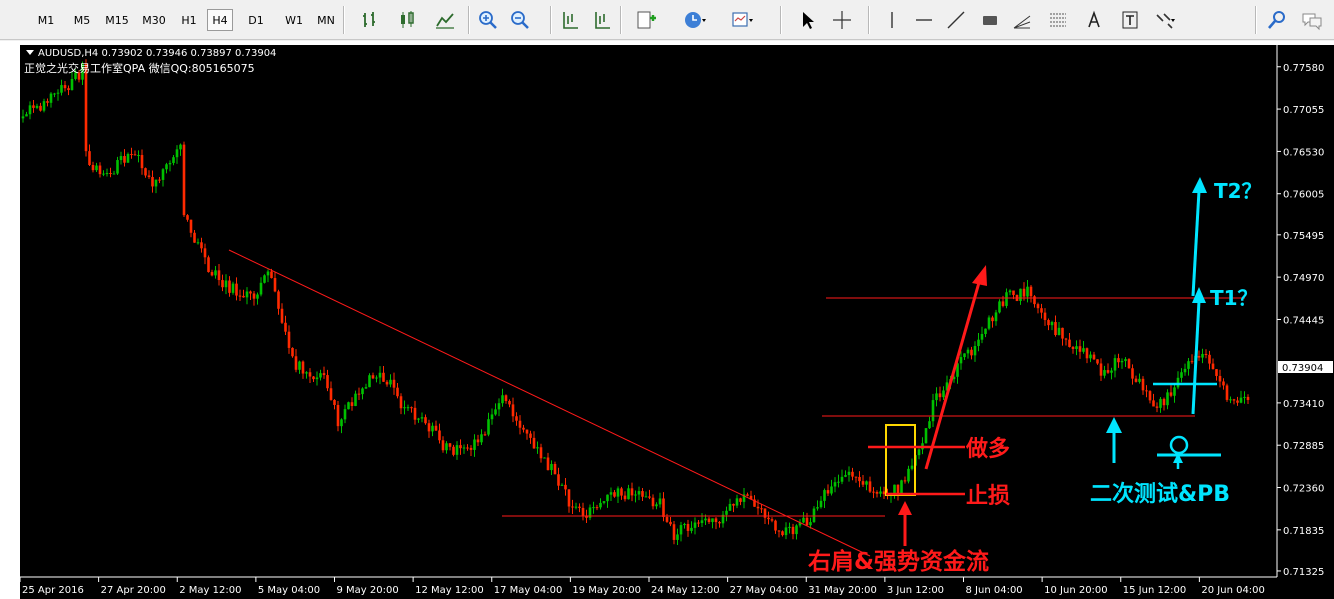  What do you see at coordinates (1058, 20) in the screenshot?
I see `fibonacci-icon` at bounding box center [1058, 20].